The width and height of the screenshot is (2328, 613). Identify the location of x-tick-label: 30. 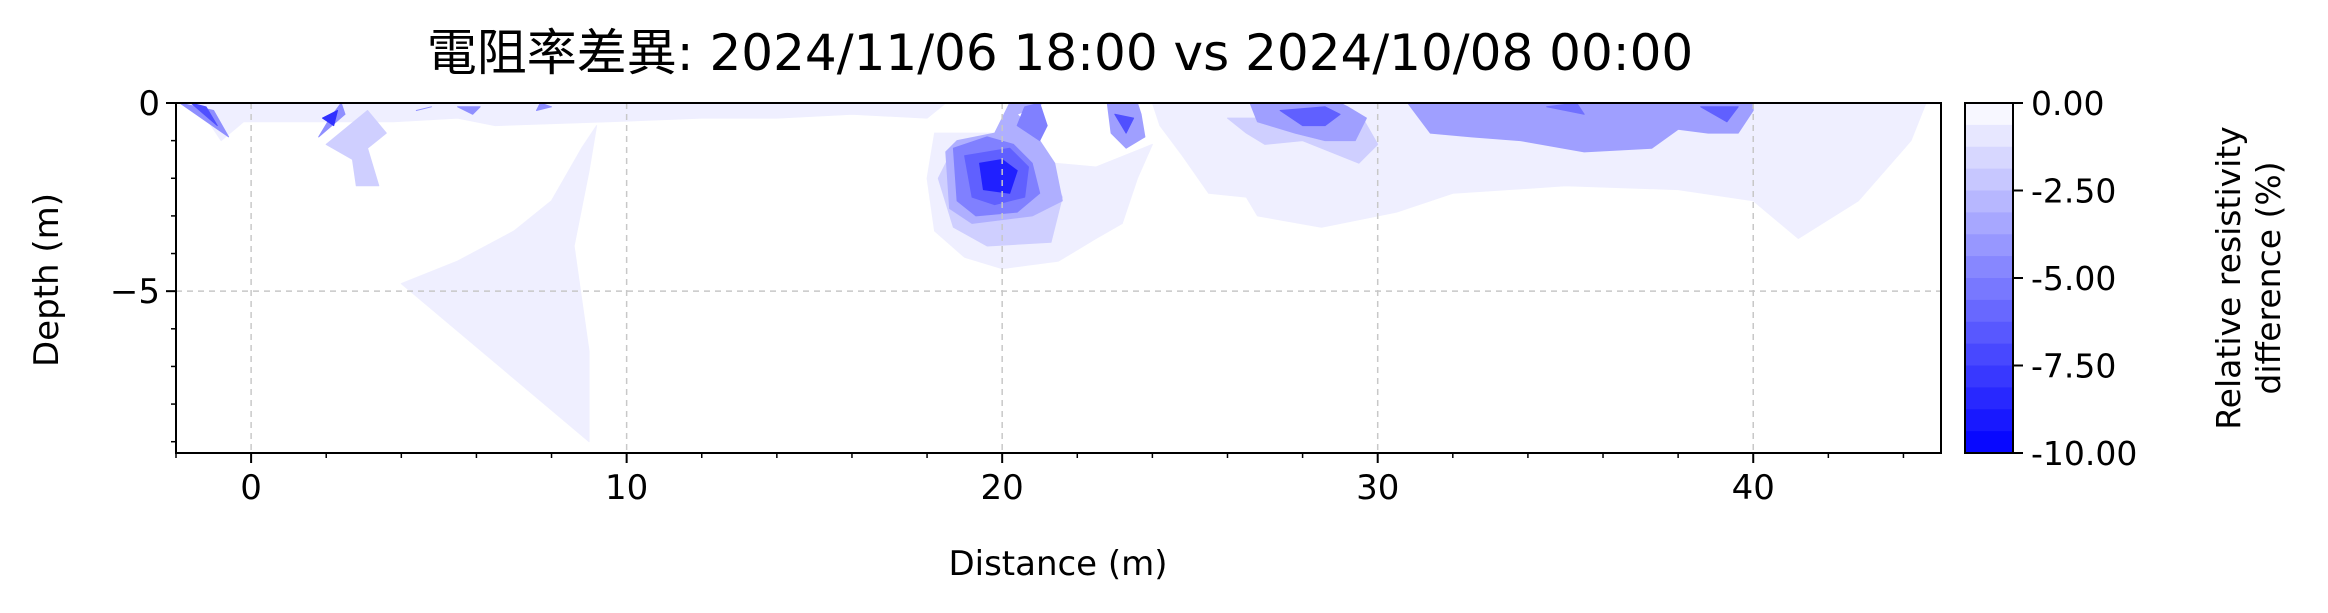
(1377, 488).